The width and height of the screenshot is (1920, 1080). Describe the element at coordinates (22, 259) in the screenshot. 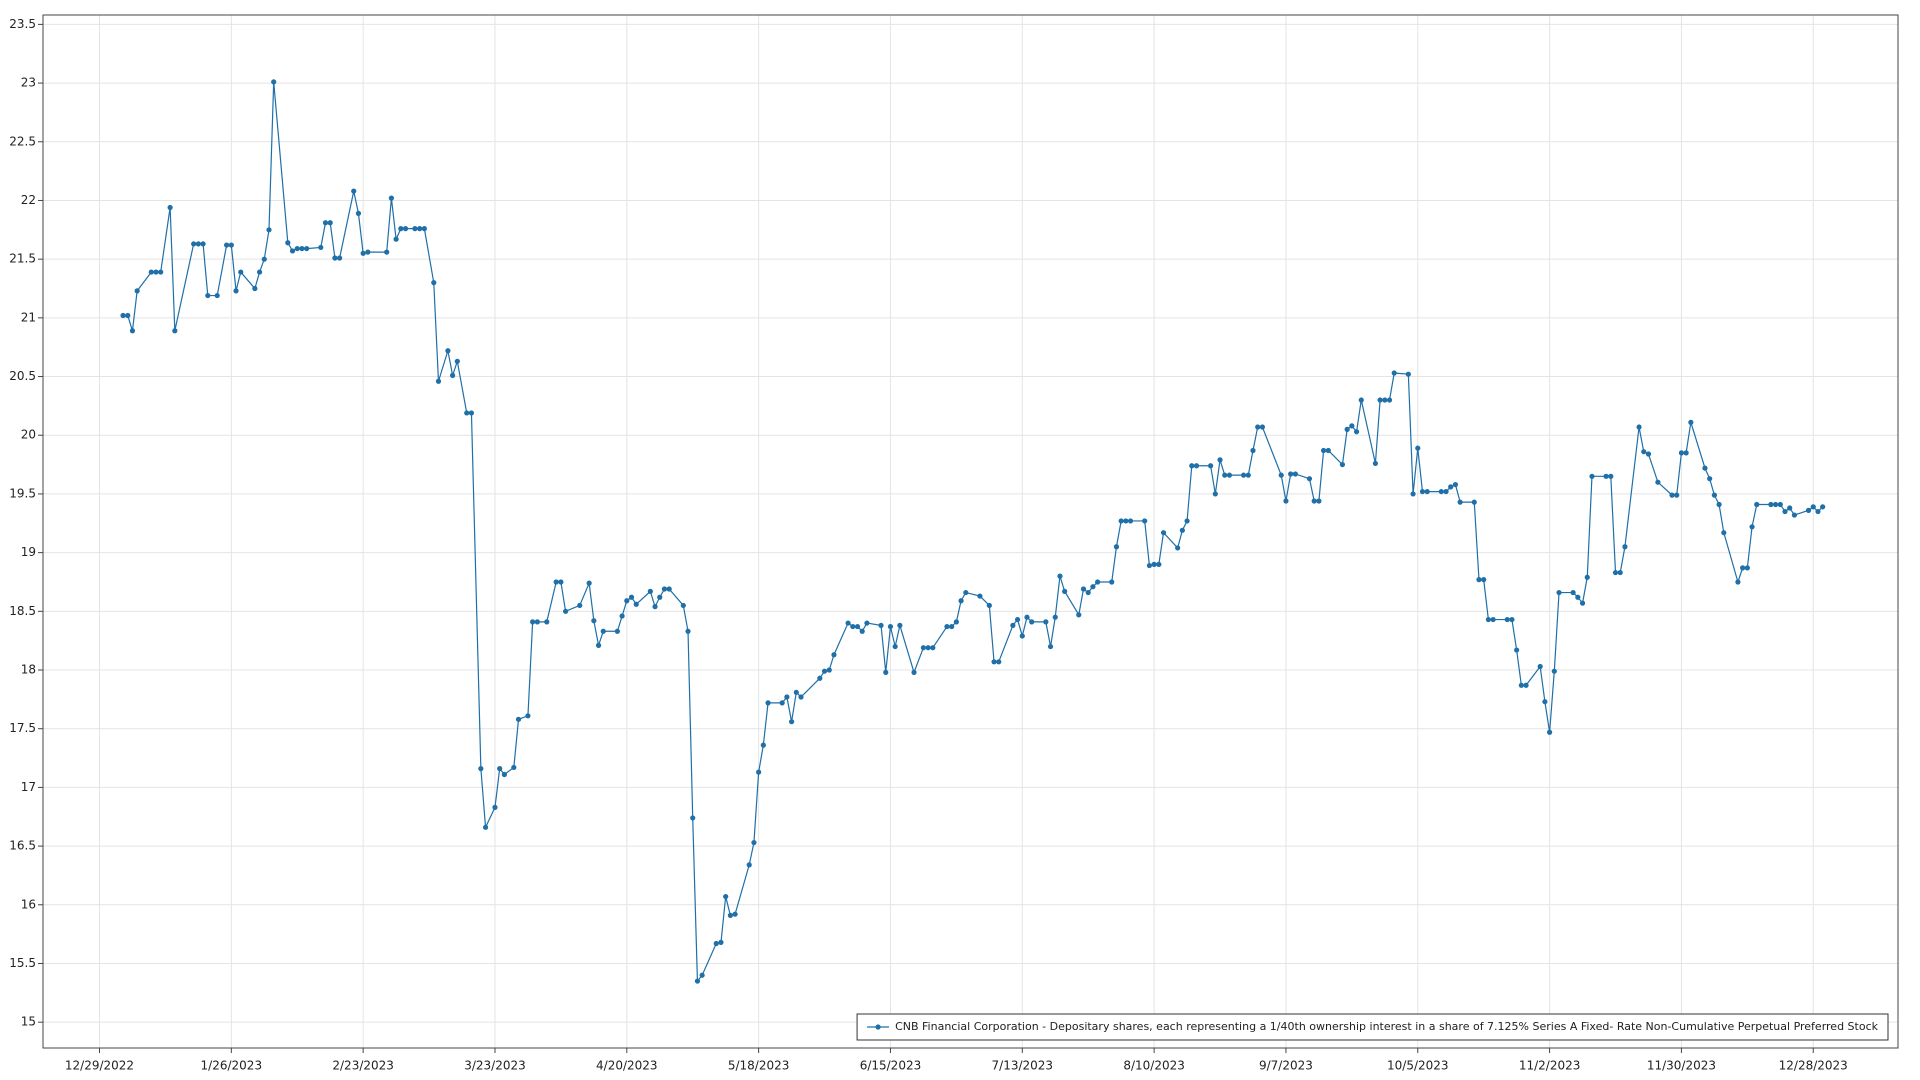

I see `y-tick-label: 21.5` at that location.